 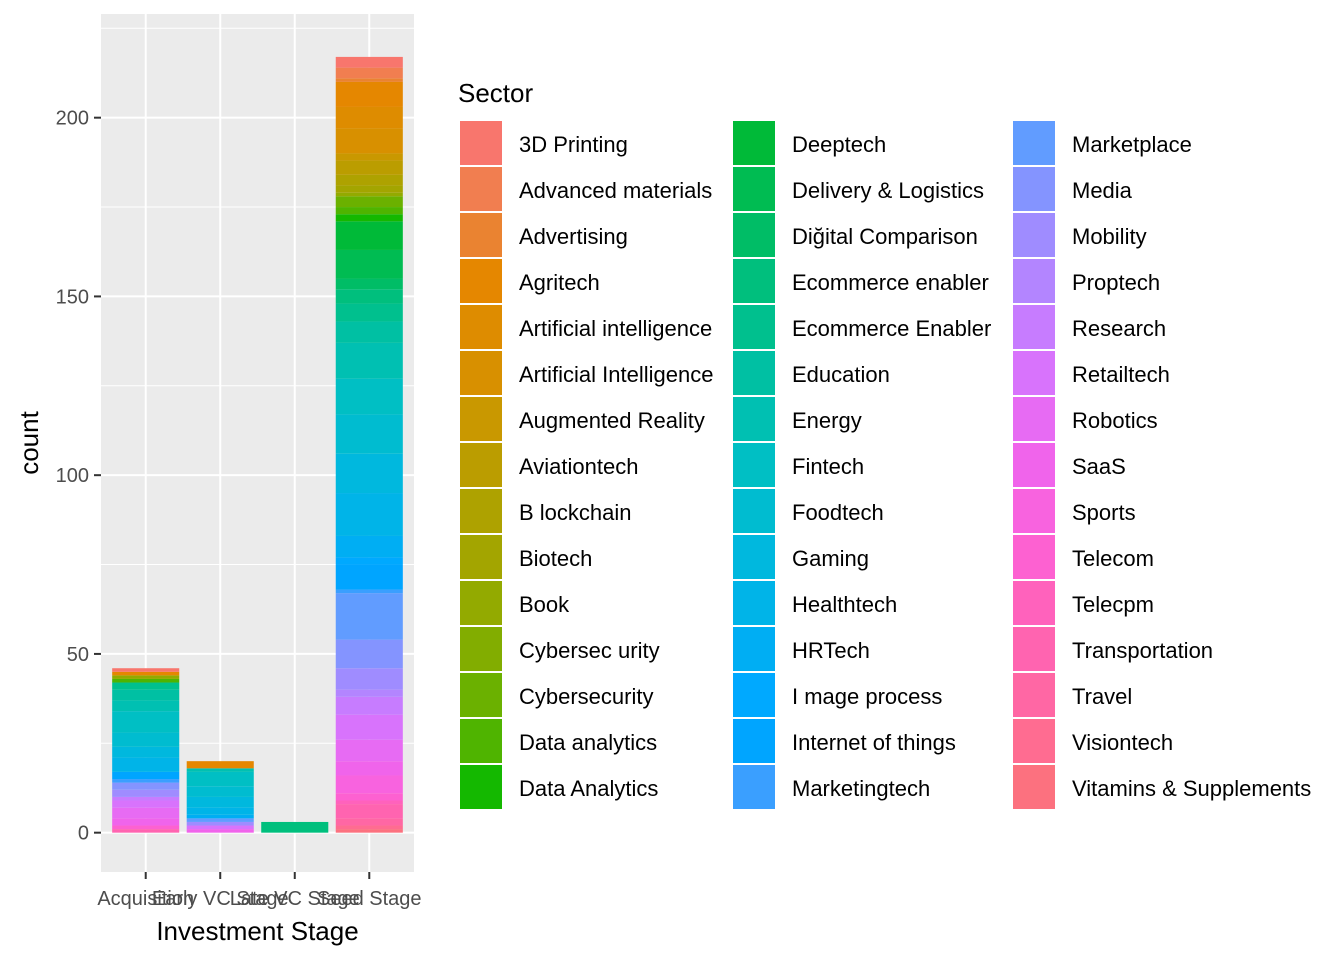 What do you see at coordinates (838, 512) in the screenshot?
I see `legend-label: Foodtech` at bounding box center [838, 512].